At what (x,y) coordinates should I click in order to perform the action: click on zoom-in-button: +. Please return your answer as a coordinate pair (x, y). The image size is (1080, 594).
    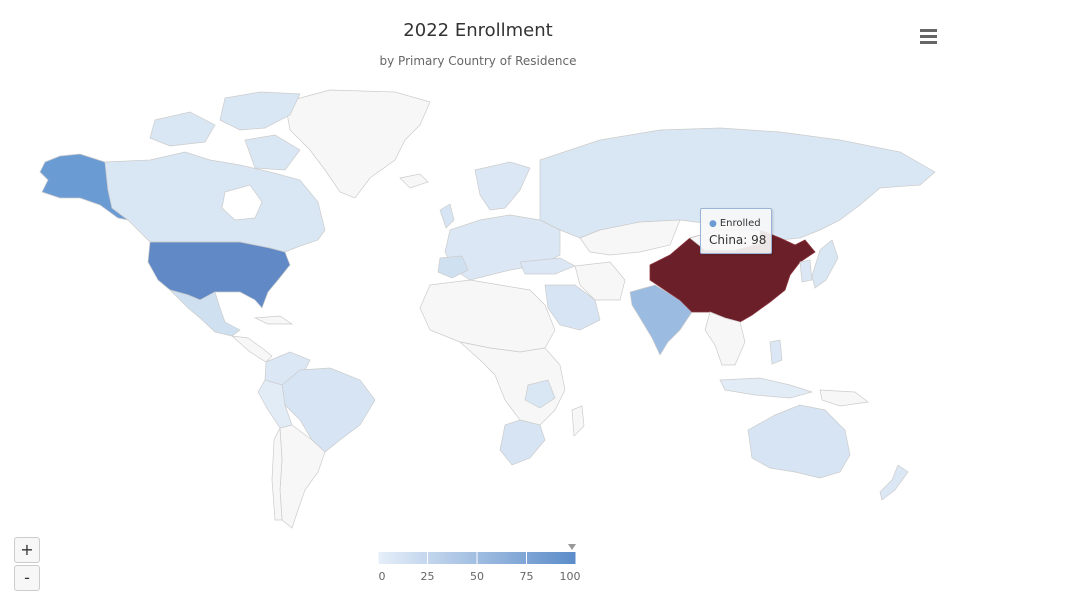
    Looking at the image, I should click on (27, 550).